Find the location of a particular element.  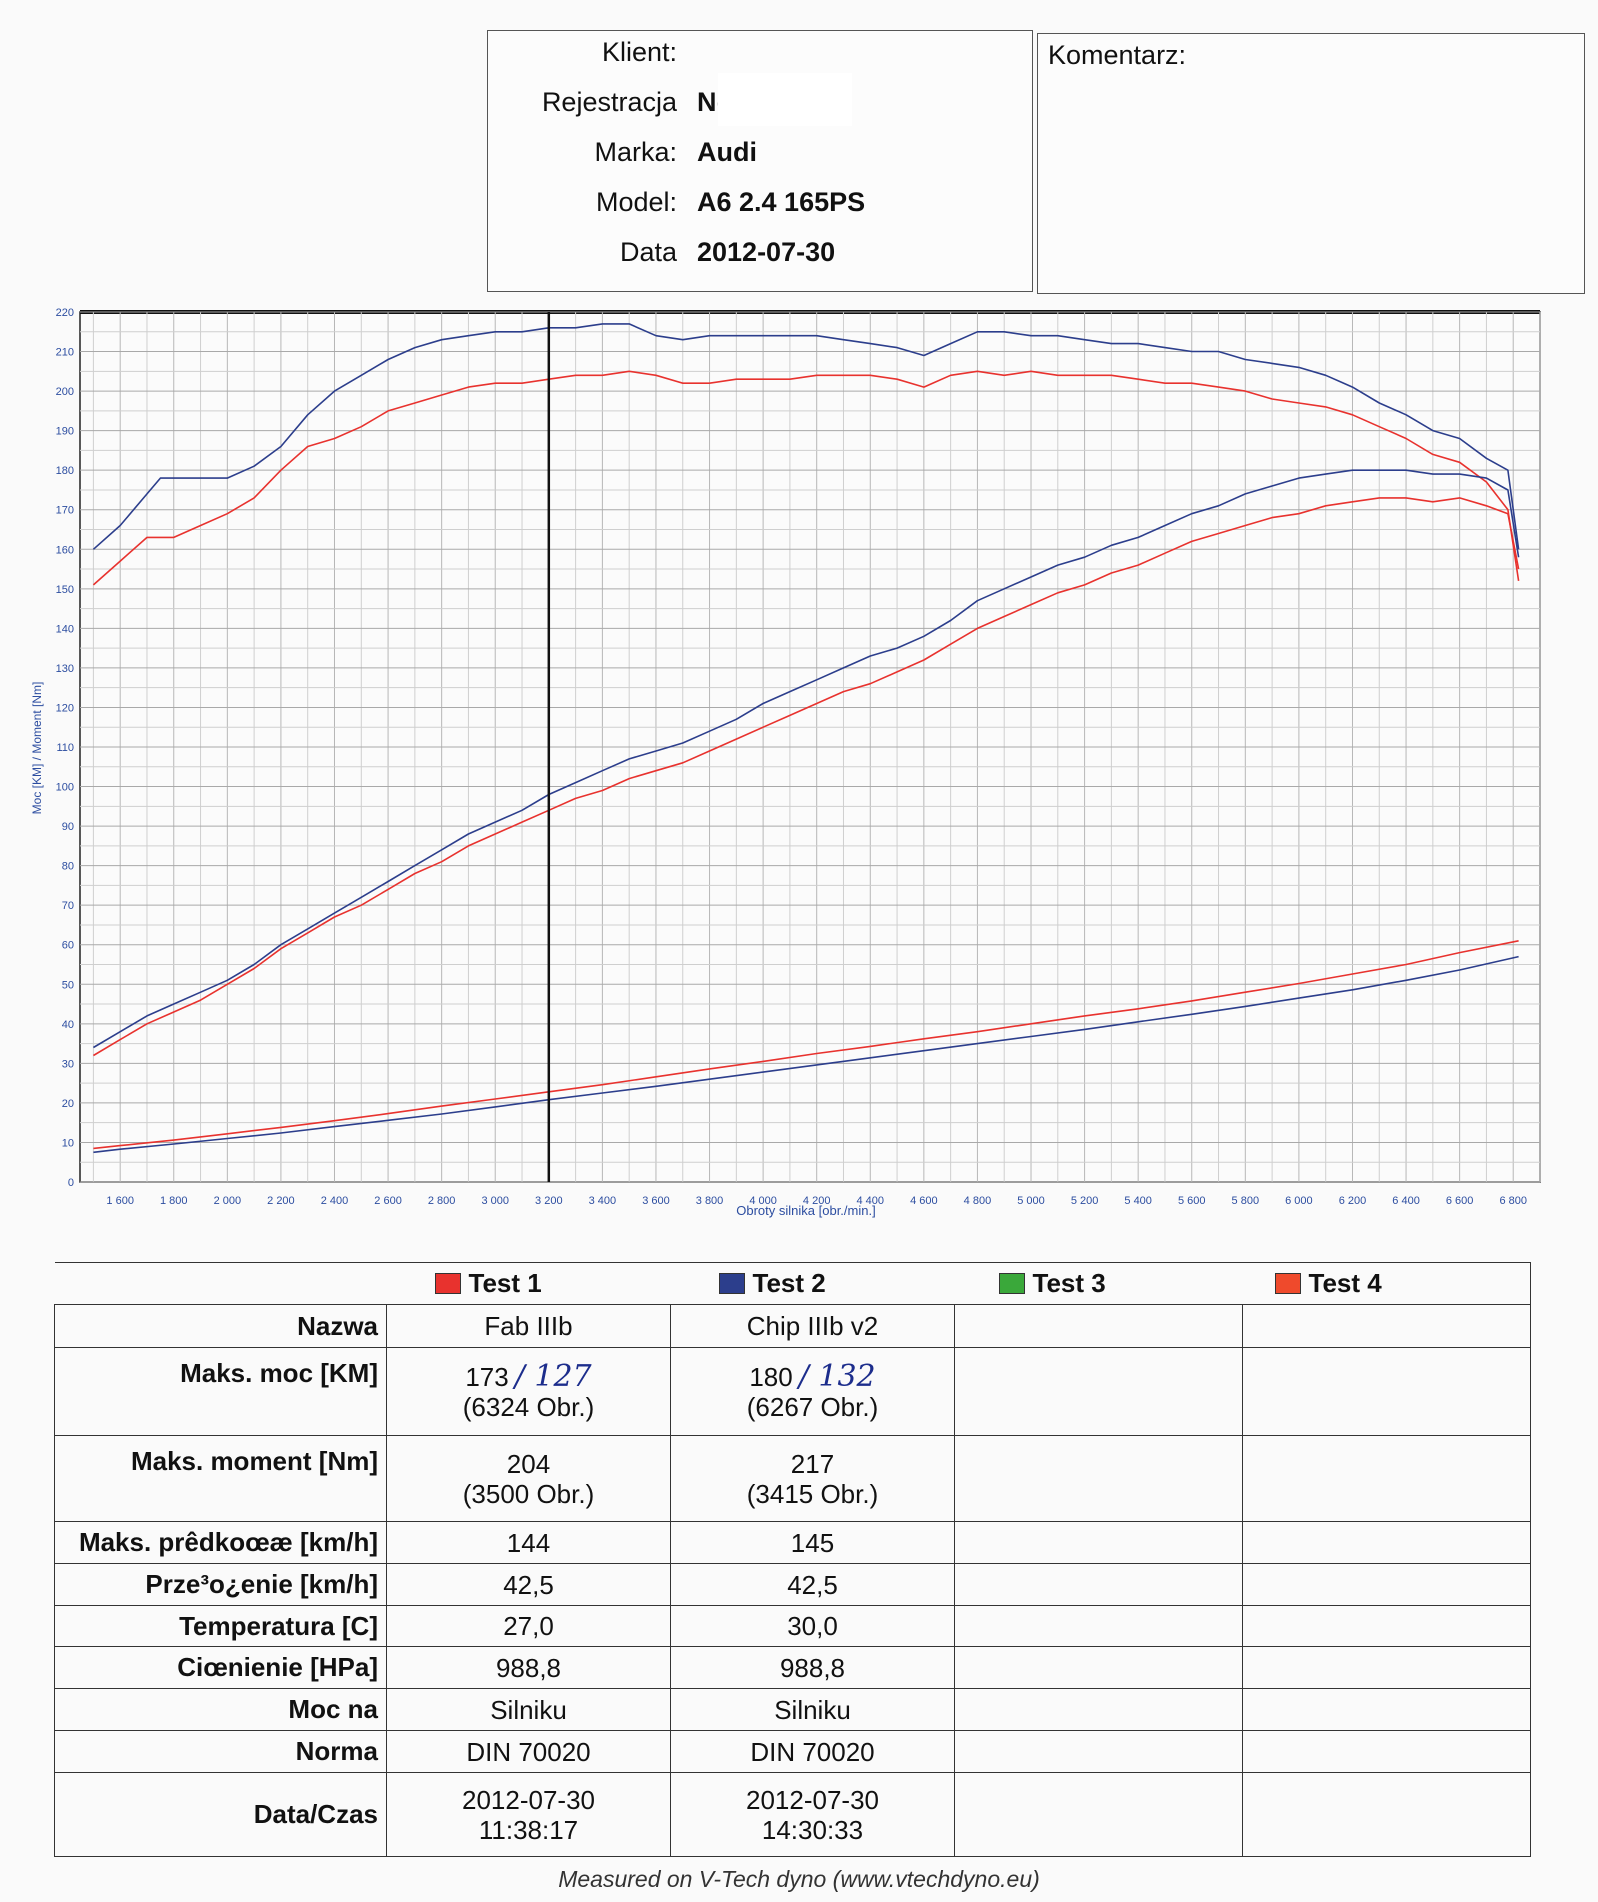

test2-max-torque: 217 (3415 Obr.) is located at coordinates (812, 1478).